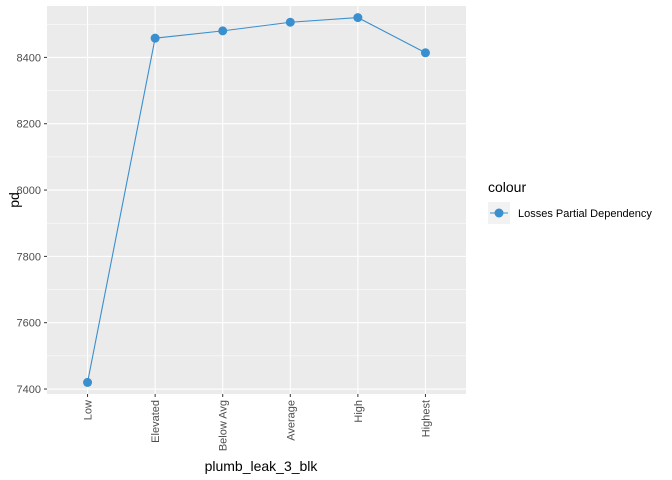 The width and height of the screenshot is (672, 480). I want to click on y-tick-label: 7400, so click(29, 390).